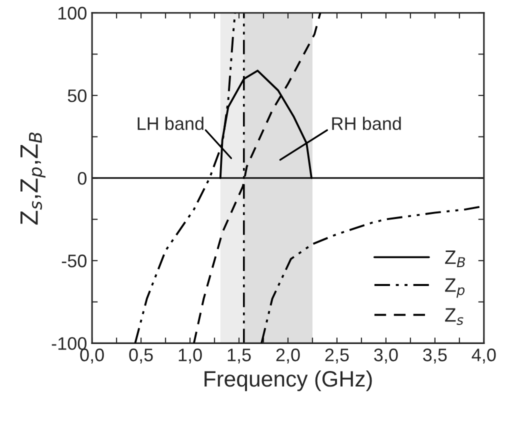 Image resolution: width=526 pixels, height=429 pixels. What do you see at coordinates (288, 356) in the screenshot?
I see `x-tick-label: 2,0` at bounding box center [288, 356].